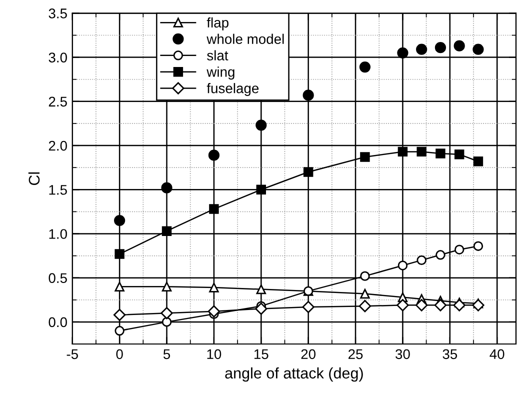 The width and height of the screenshot is (517, 400). What do you see at coordinates (57, 57) in the screenshot?
I see `y-tick-label: 3.0` at bounding box center [57, 57].